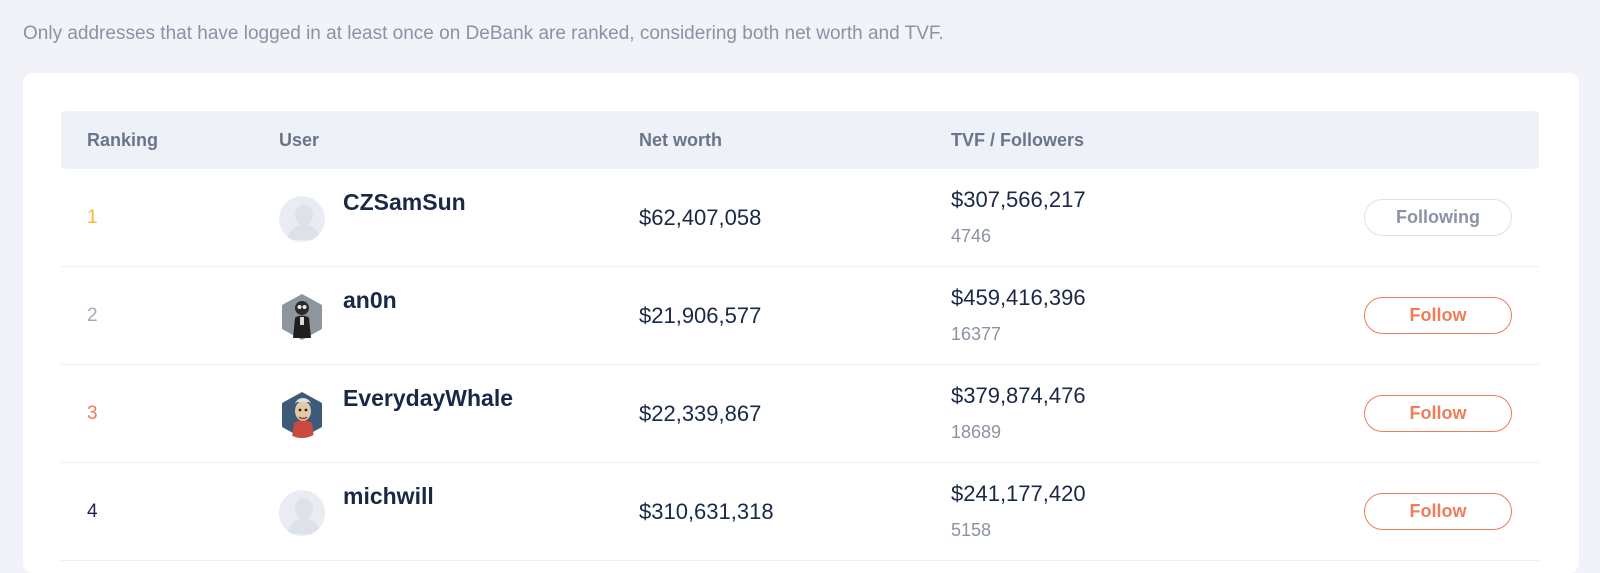 Image resolution: width=1600 pixels, height=573 pixels. Describe the element at coordinates (370, 300) in the screenshot. I see `username: an0n` at that location.